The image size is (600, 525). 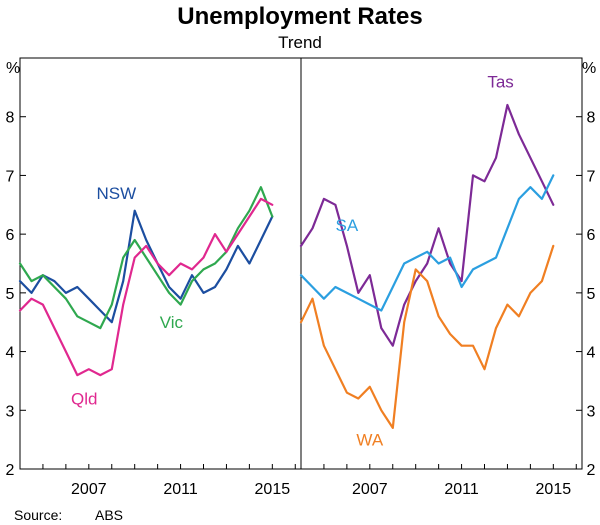 What do you see at coordinates (10, 353) in the screenshot?
I see `y-tick-label-left: 4` at bounding box center [10, 353].